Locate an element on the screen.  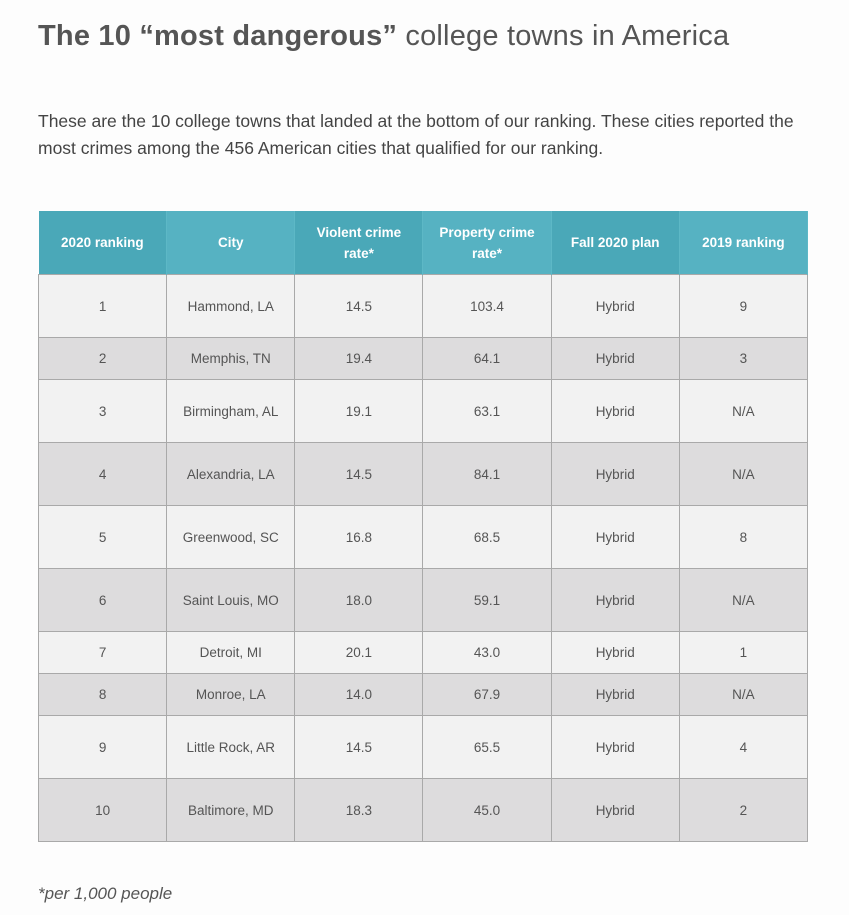
table-cell: 19.4 is located at coordinates (359, 358).